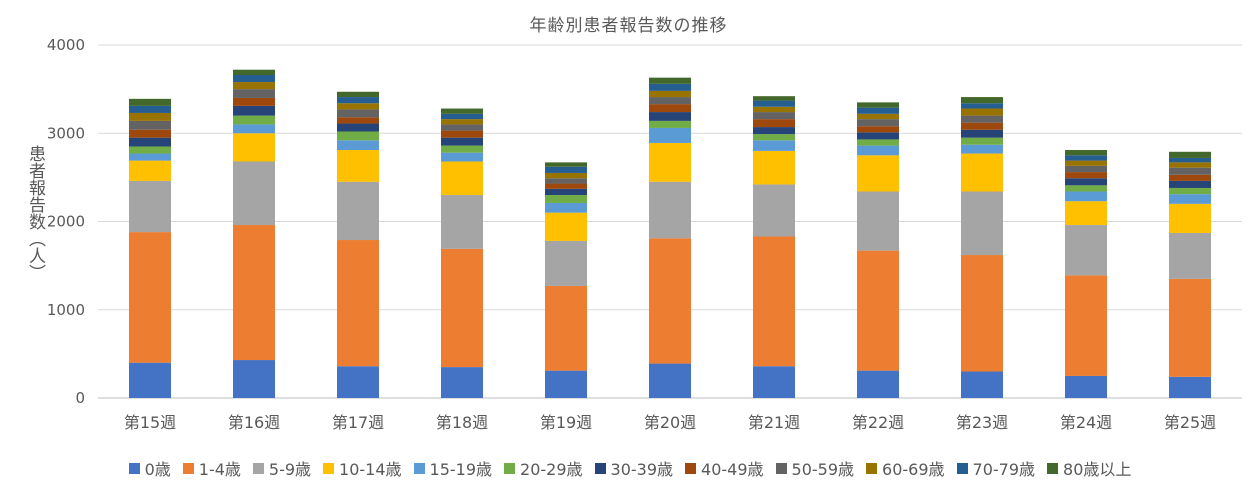 The height and width of the screenshot is (497, 1257). I want to click on y-tick-label: 4000, so click(66, 45).